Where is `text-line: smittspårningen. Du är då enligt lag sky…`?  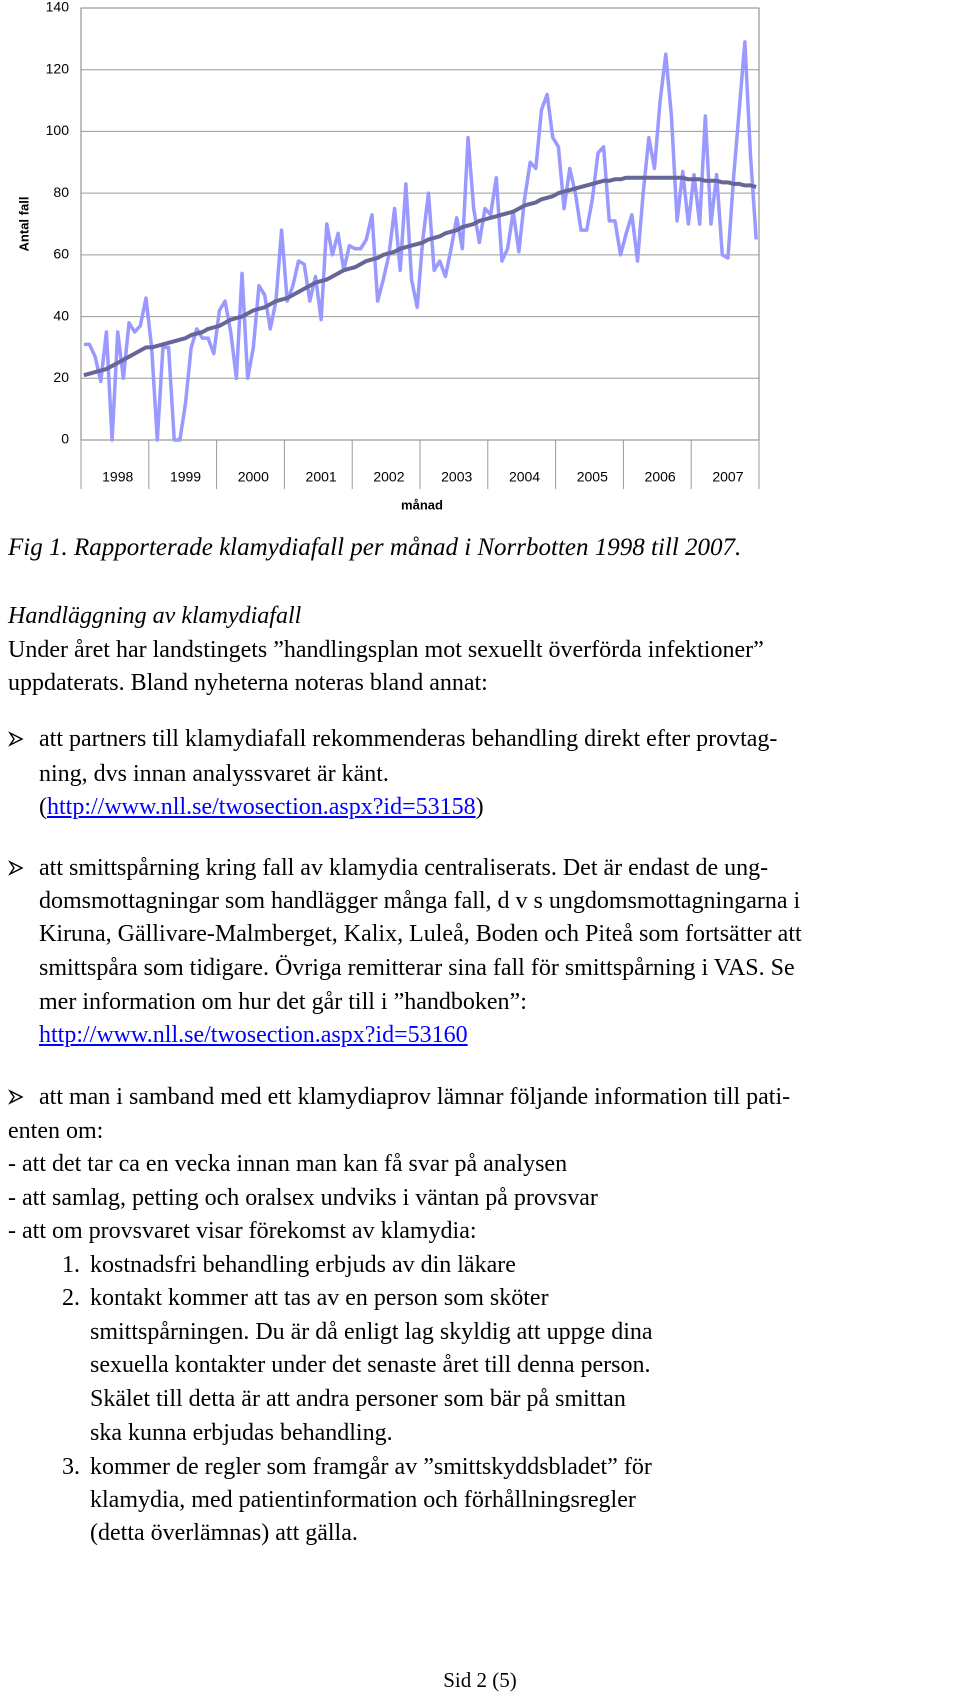 text-line: smittspårningen. Du är då enligt lag sky… is located at coordinates (371, 1332).